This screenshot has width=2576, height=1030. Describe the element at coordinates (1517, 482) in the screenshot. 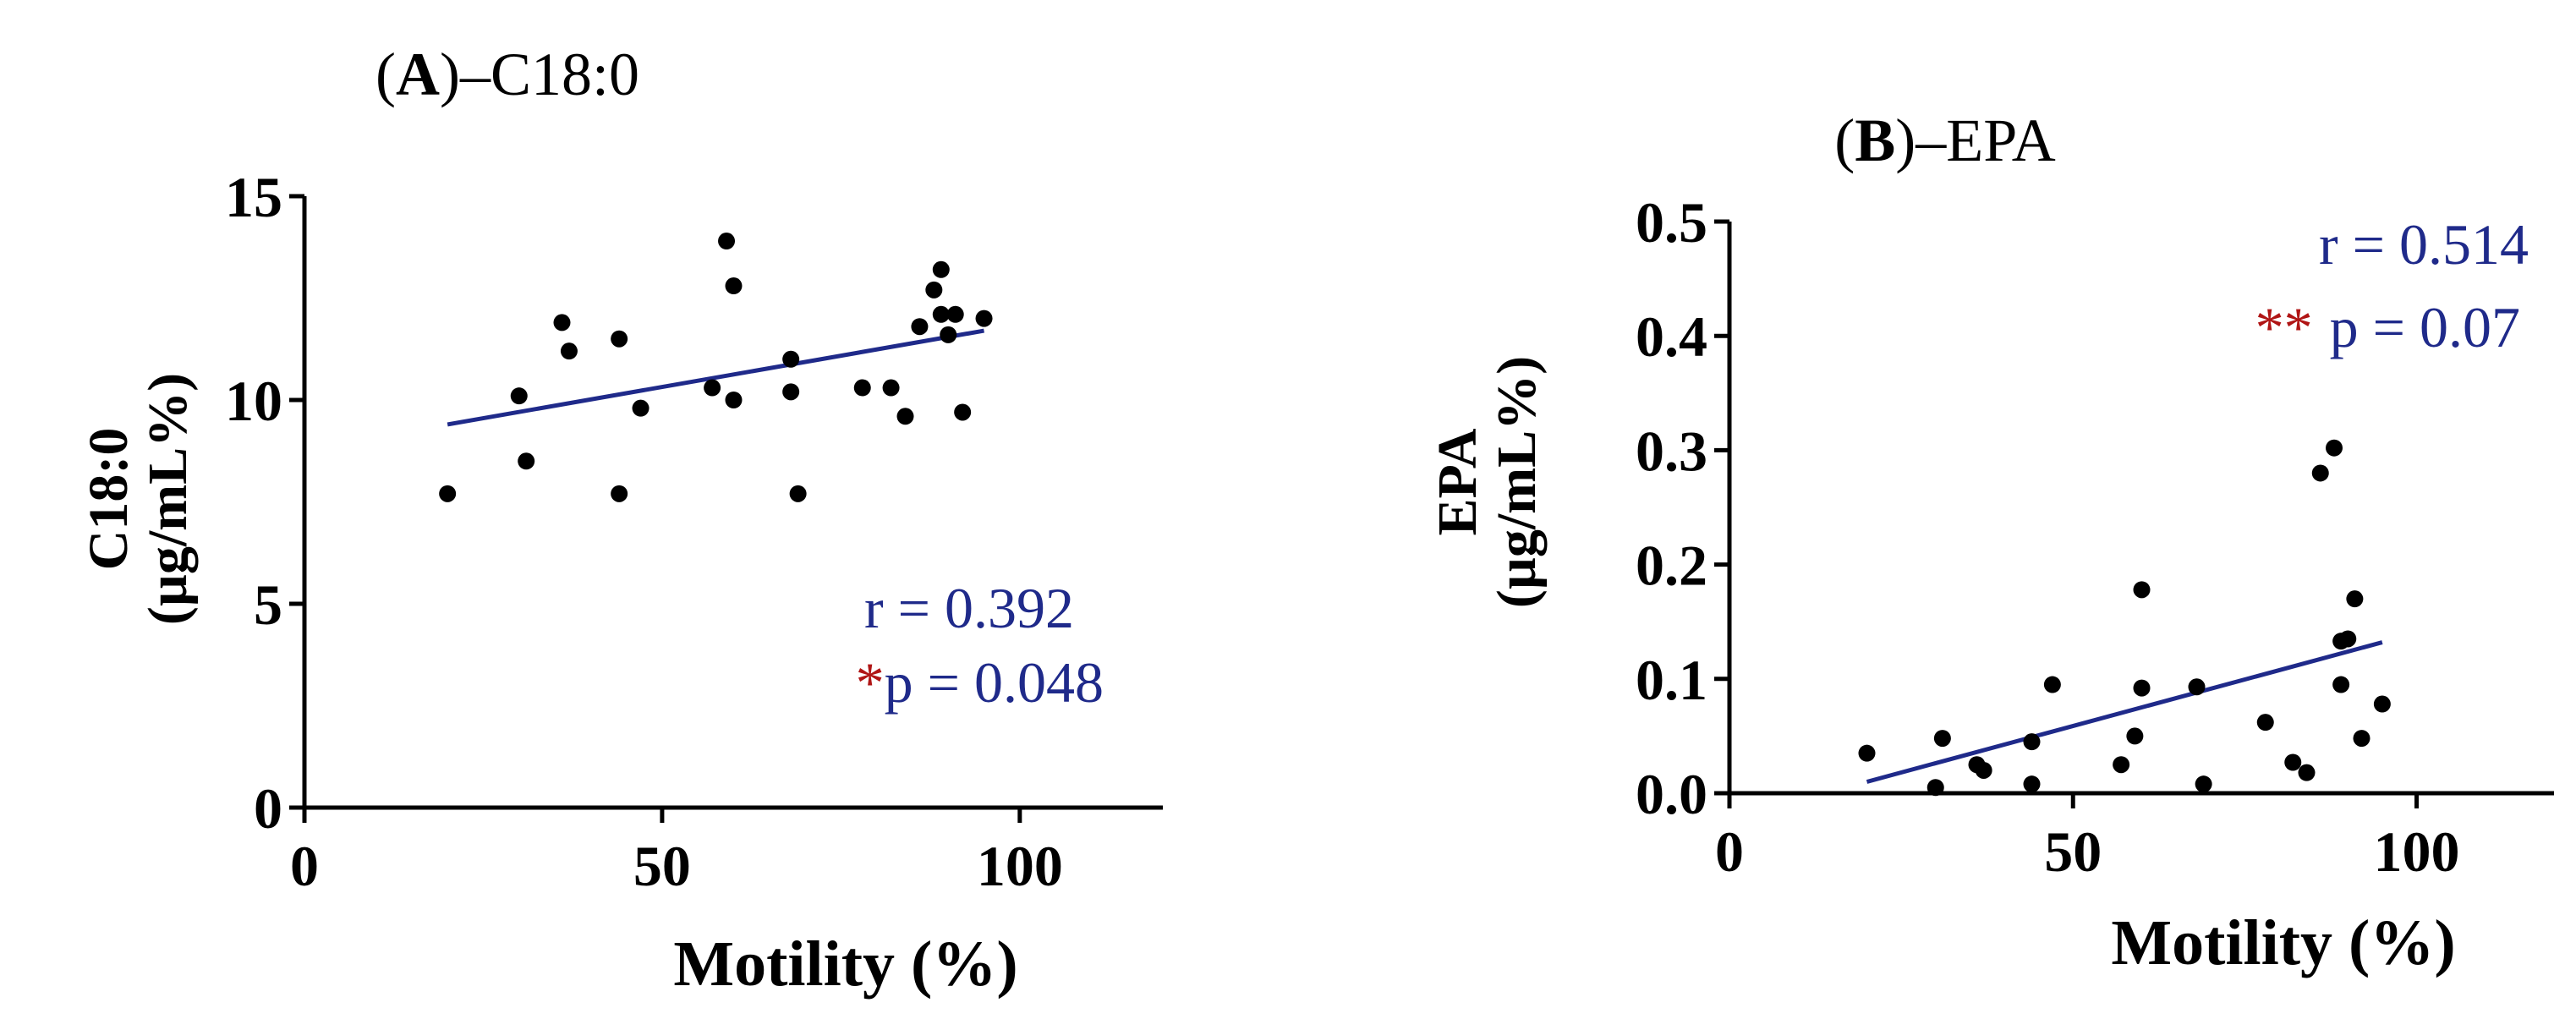

I see `panel-b-ylabel-line2: (µg/mL%)` at that location.